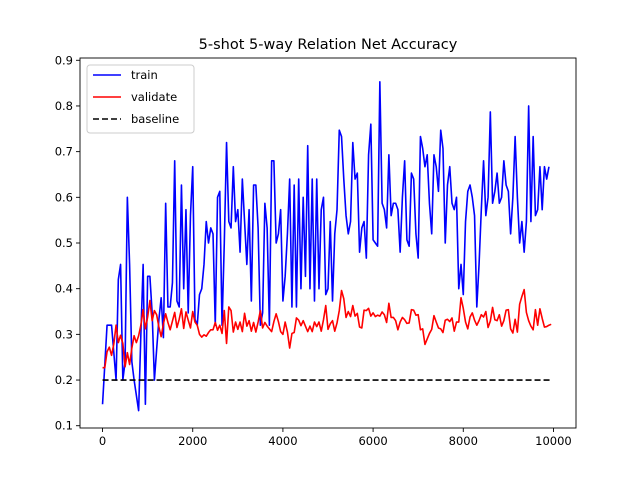 The image size is (640, 480). I want to click on chart-title: 5-shot 5-way Relation Net Accuracy, so click(328, 45).